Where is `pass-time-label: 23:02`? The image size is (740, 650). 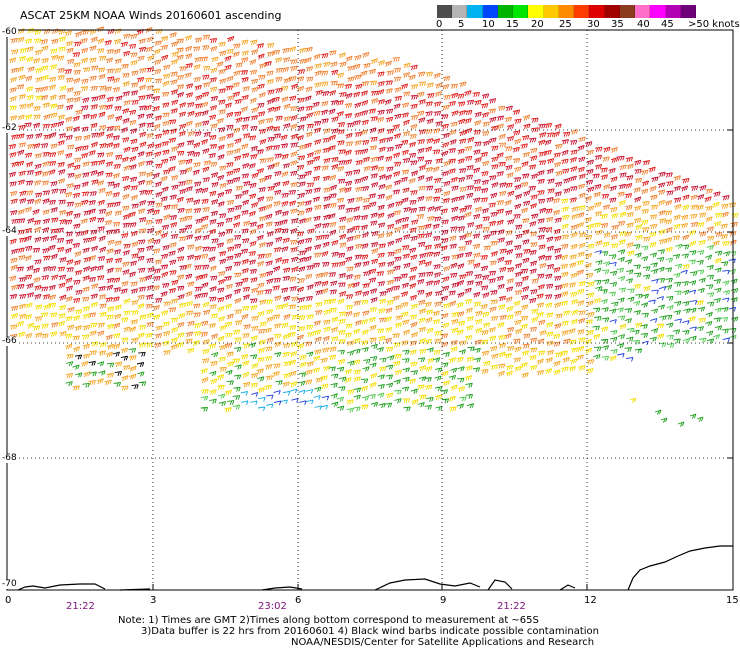
pass-time-label: 23:02 is located at coordinates (272, 606).